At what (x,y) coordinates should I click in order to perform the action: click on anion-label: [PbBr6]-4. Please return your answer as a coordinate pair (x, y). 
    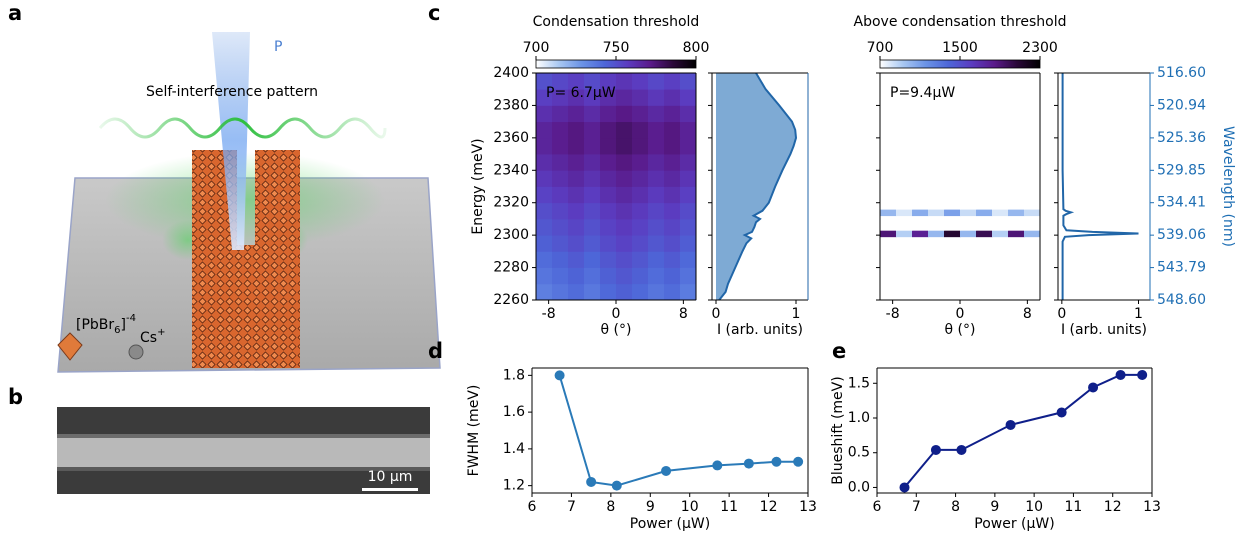
    Looking at the image, I should click on (106, 324).